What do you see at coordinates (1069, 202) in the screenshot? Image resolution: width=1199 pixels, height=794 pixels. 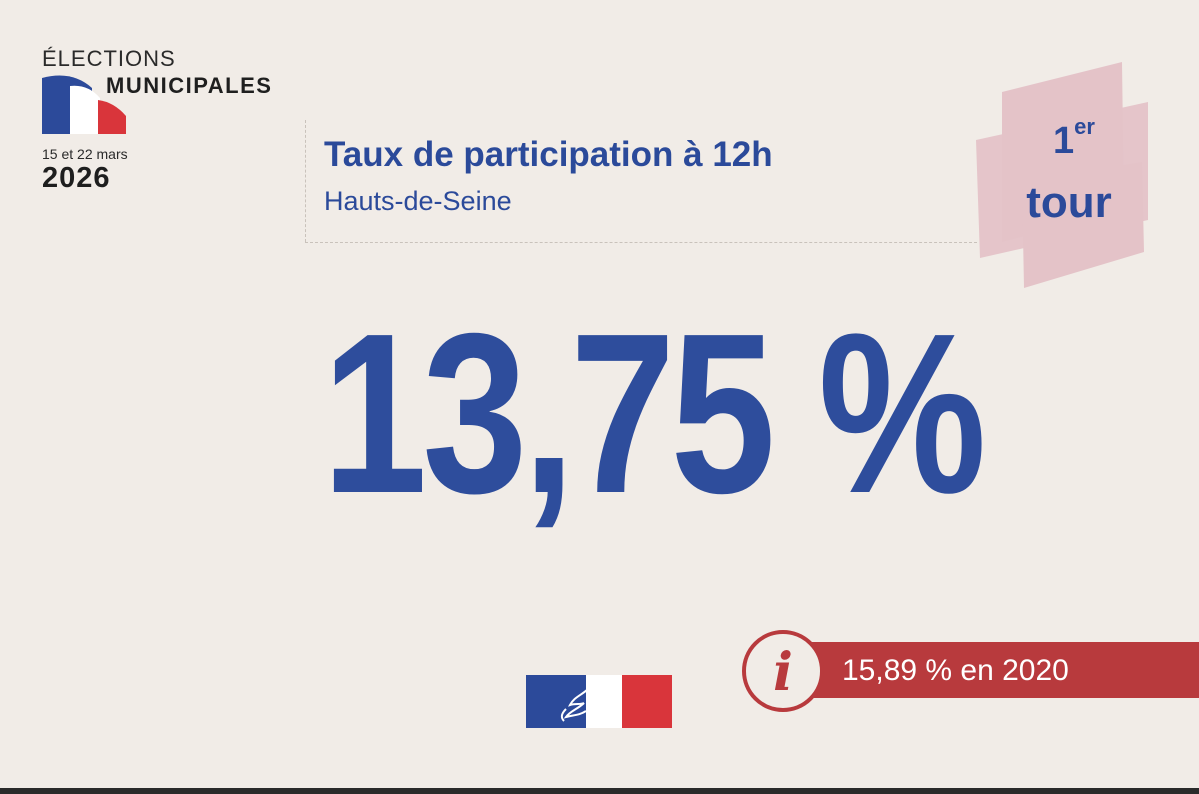 I see `round-word: tour` at bounding box center [1069, 202].